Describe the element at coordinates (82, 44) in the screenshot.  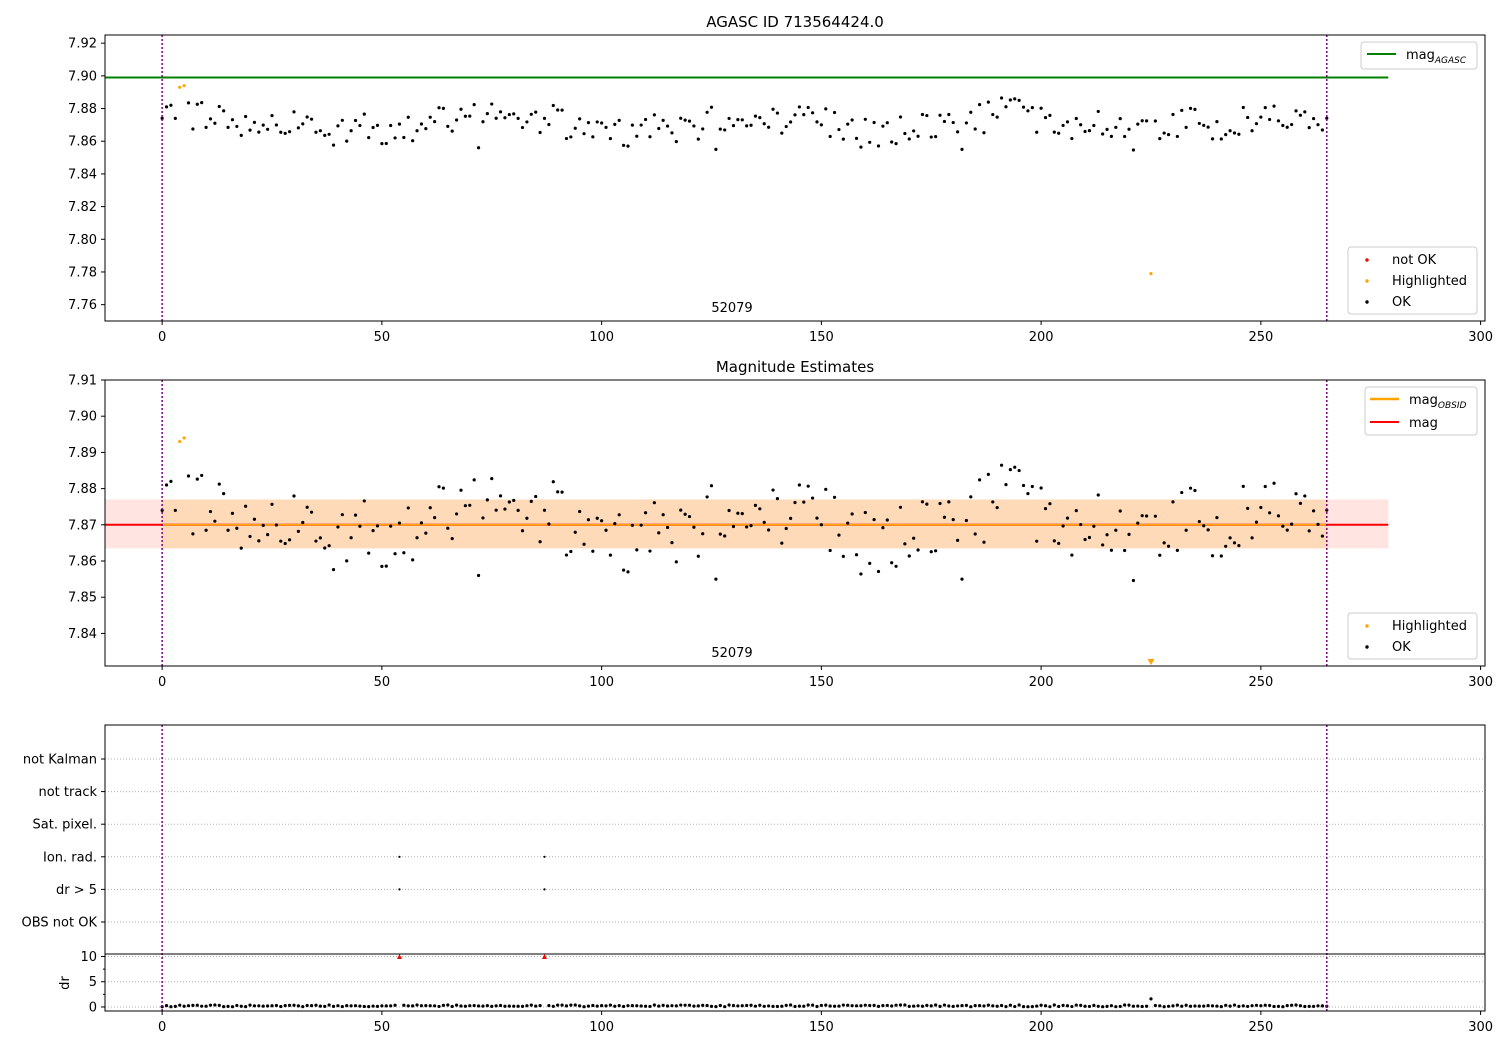
I see `y-tick-label: 7.92` at that location.